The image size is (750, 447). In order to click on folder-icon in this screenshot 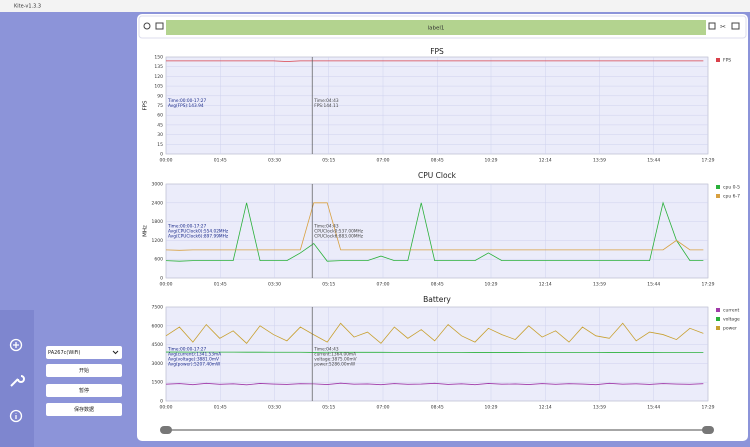, I will do `click(735, 26)`.